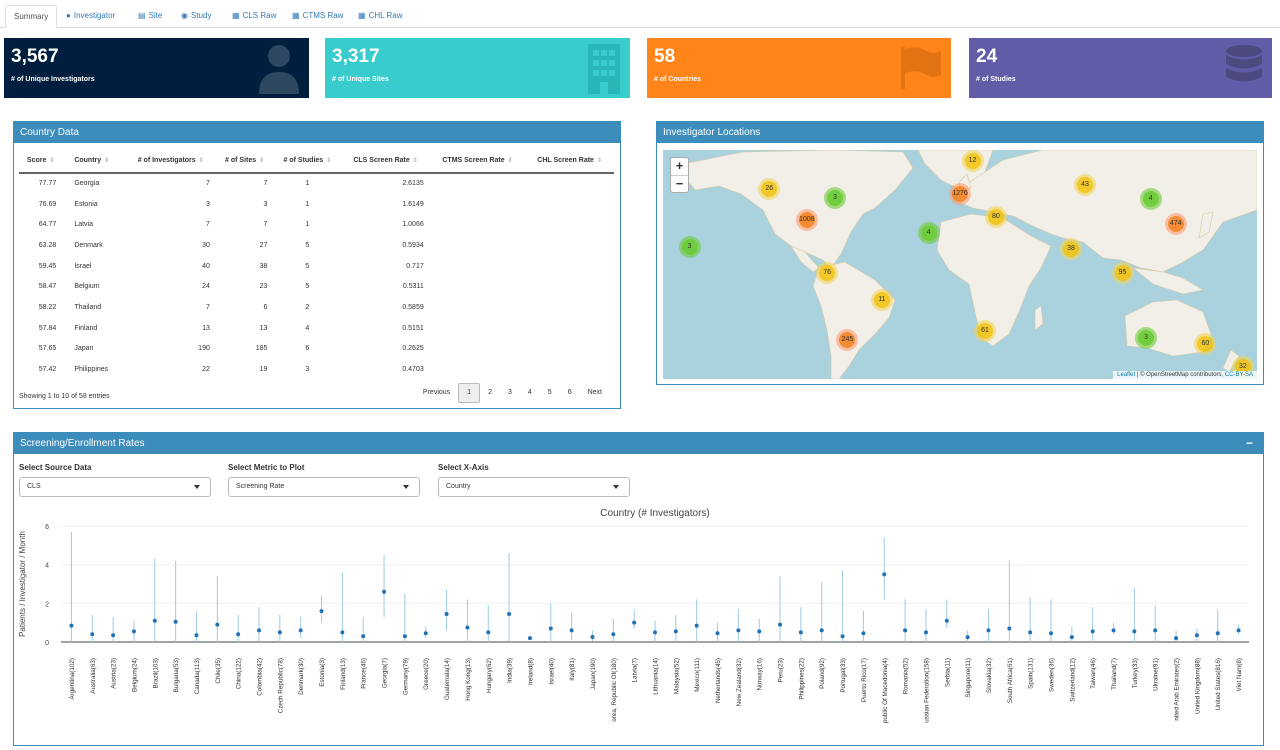  Describe the element at coordinates (307, 161) in the screenshot. I see `col-studies: # of Studies ⇕` at that location.